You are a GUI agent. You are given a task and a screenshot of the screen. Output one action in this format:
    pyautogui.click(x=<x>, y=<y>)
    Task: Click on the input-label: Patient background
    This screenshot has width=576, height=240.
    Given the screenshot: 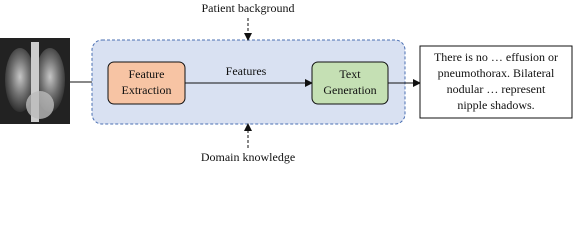 What is the action you would take?
    pyautogui.click(x=248, y=8)
    